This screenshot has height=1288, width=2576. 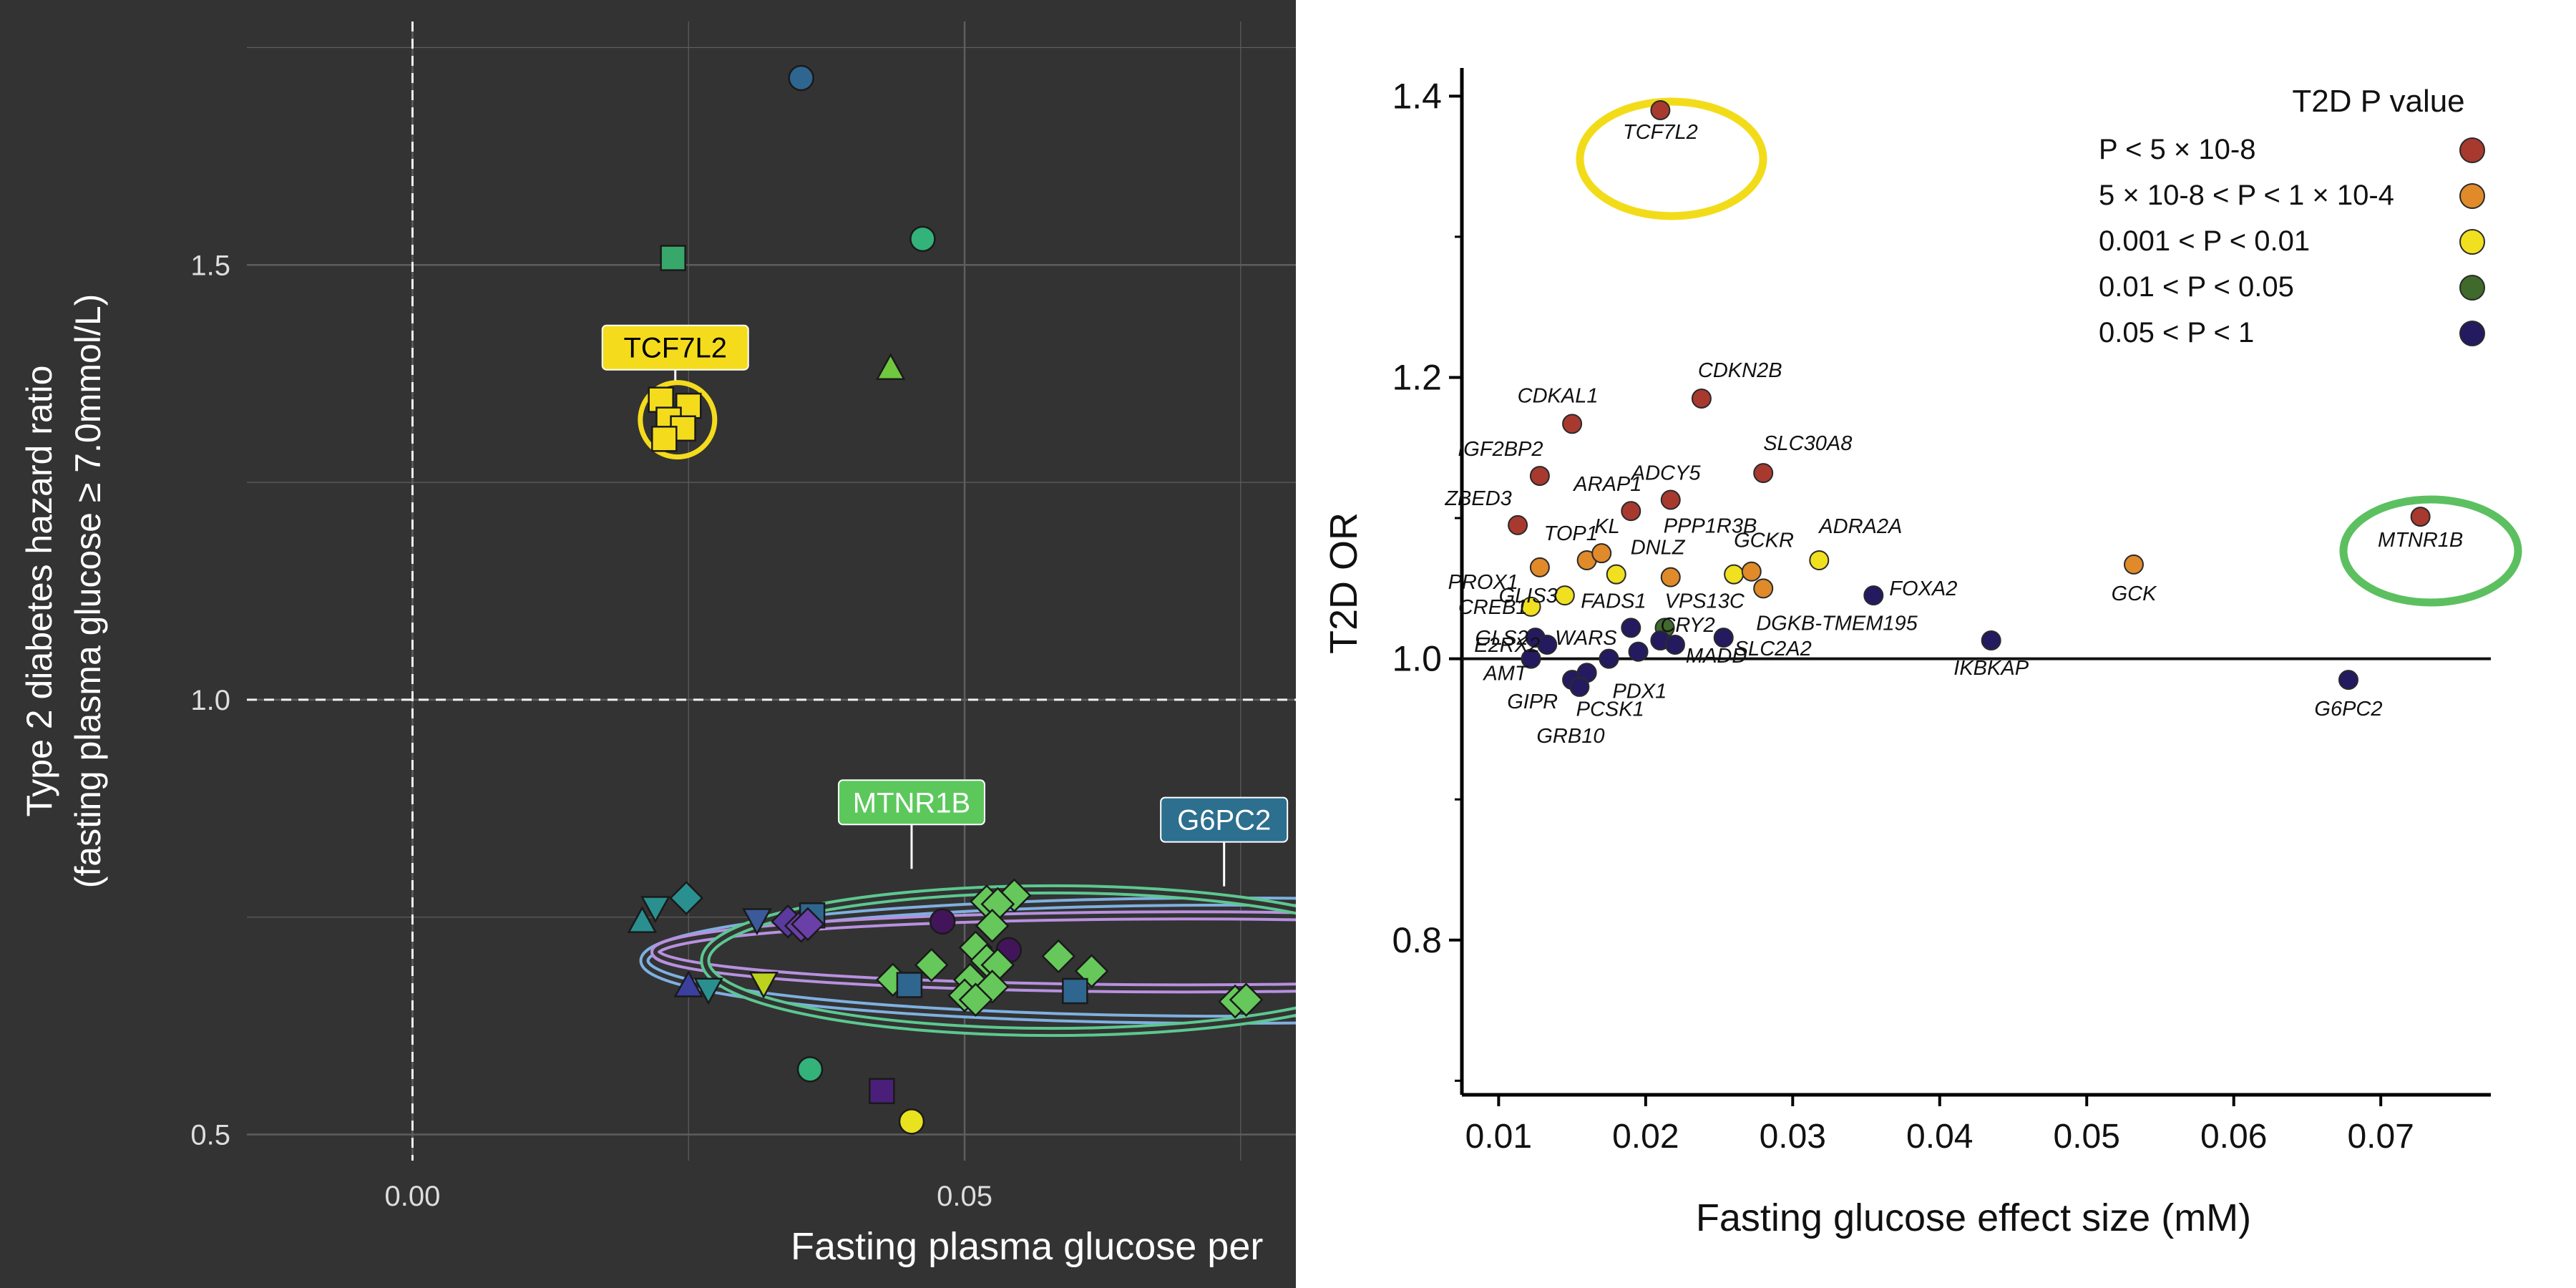 What do you see at coordinates (1793, 1137) in the screenshot?
I see `x-tick-label: 0.03` at bounding box center [1793, 1137].